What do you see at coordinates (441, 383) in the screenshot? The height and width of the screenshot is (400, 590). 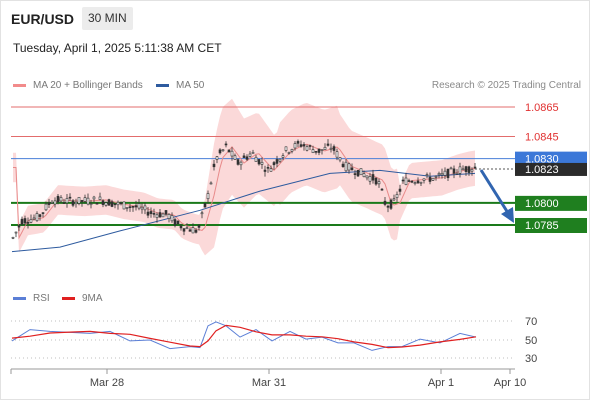 I see `x-axis-label: Apr 1` at bounding box center [441, 383].